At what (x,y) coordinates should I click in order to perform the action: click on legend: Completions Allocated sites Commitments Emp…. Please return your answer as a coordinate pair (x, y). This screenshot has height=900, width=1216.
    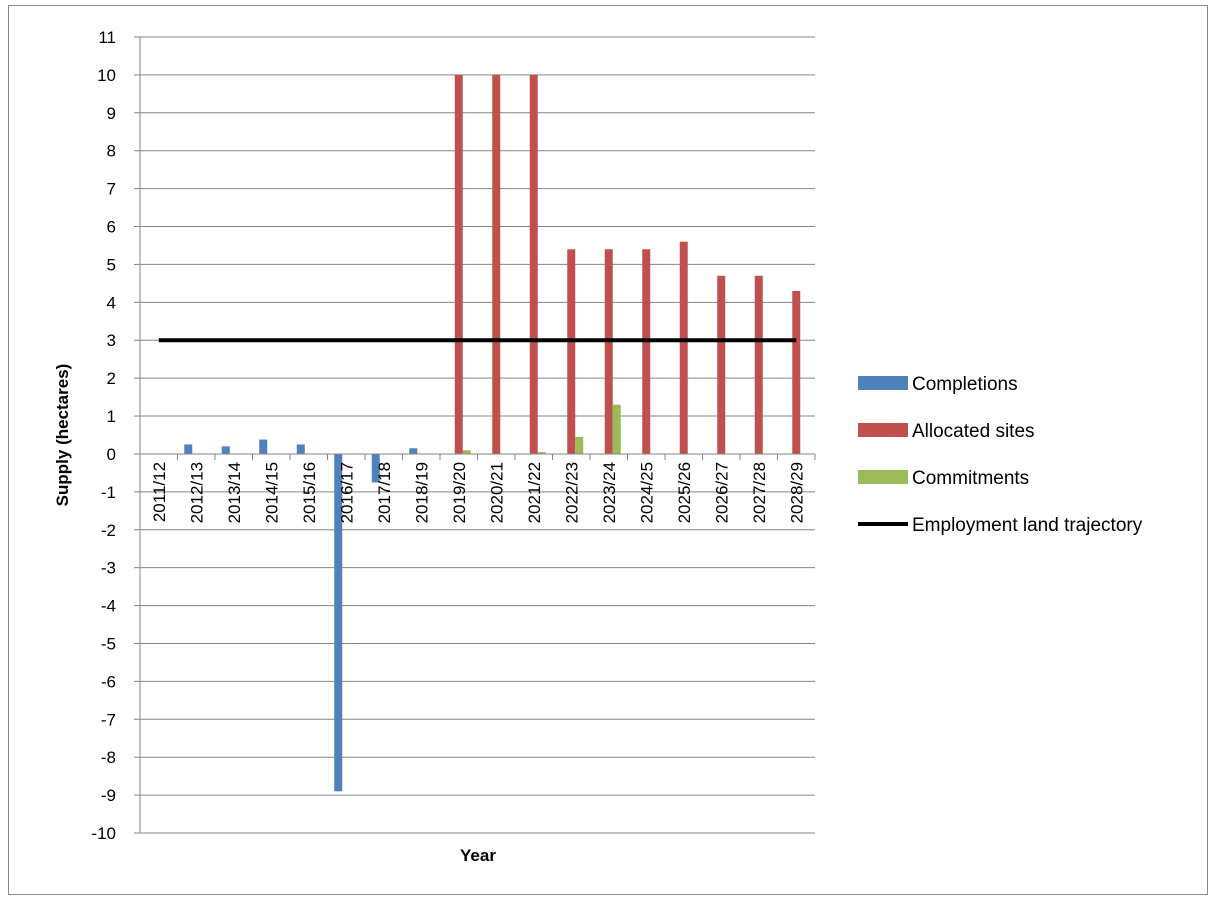
    Looking at the image, I should click on (1000, 455).